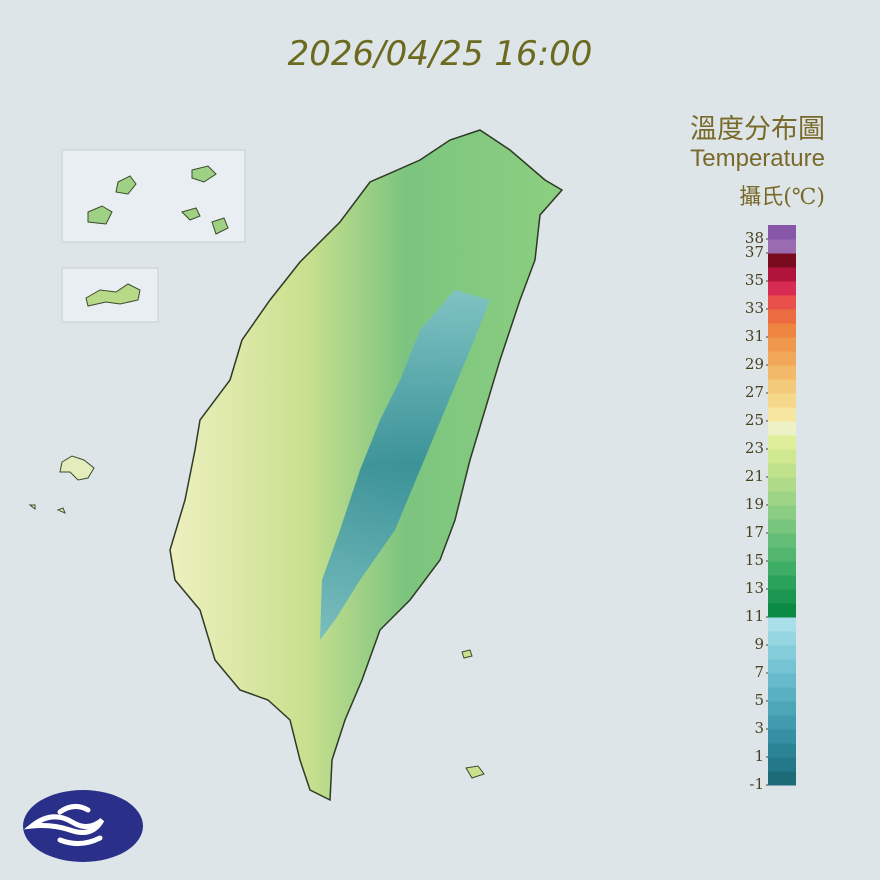 This screenshot has height=880, width=880. I want to click on legend-unit: 攝氏(℃), so click(782, 197).